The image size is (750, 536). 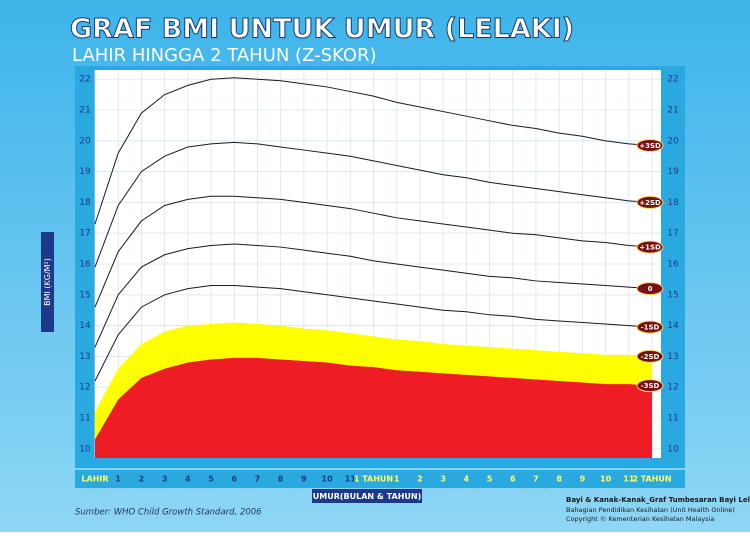 What do you see at coordinates (373, 479) in the screenshot?
I see `x-tick-label: 1 TAHUN` at bounding box center [373, 479].